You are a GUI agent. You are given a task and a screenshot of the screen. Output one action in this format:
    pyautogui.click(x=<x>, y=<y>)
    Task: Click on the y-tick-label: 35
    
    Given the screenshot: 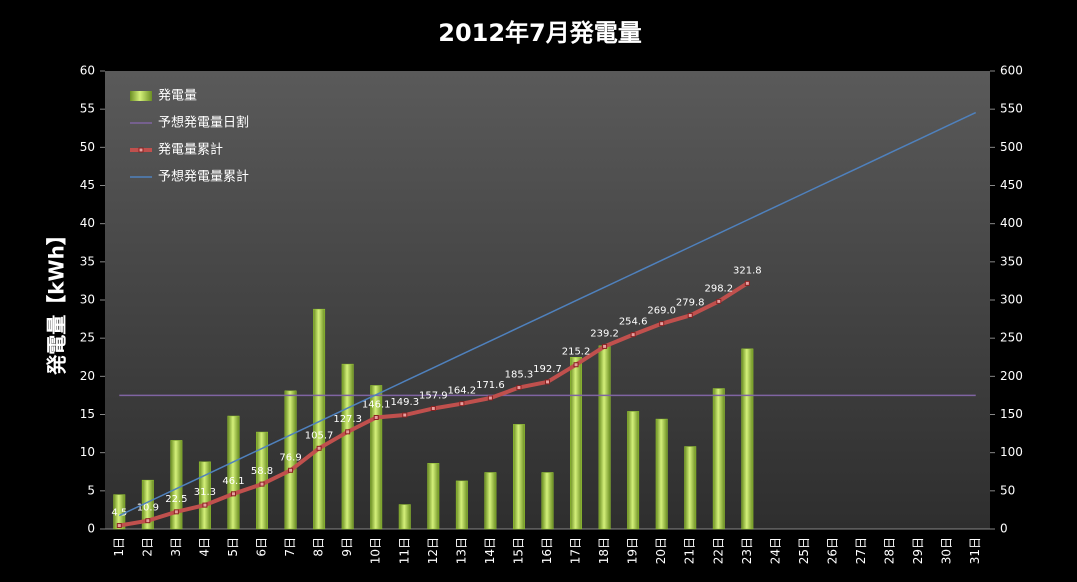 What is the action you would take?
    pyautogui.click(x=87, y=261)
    